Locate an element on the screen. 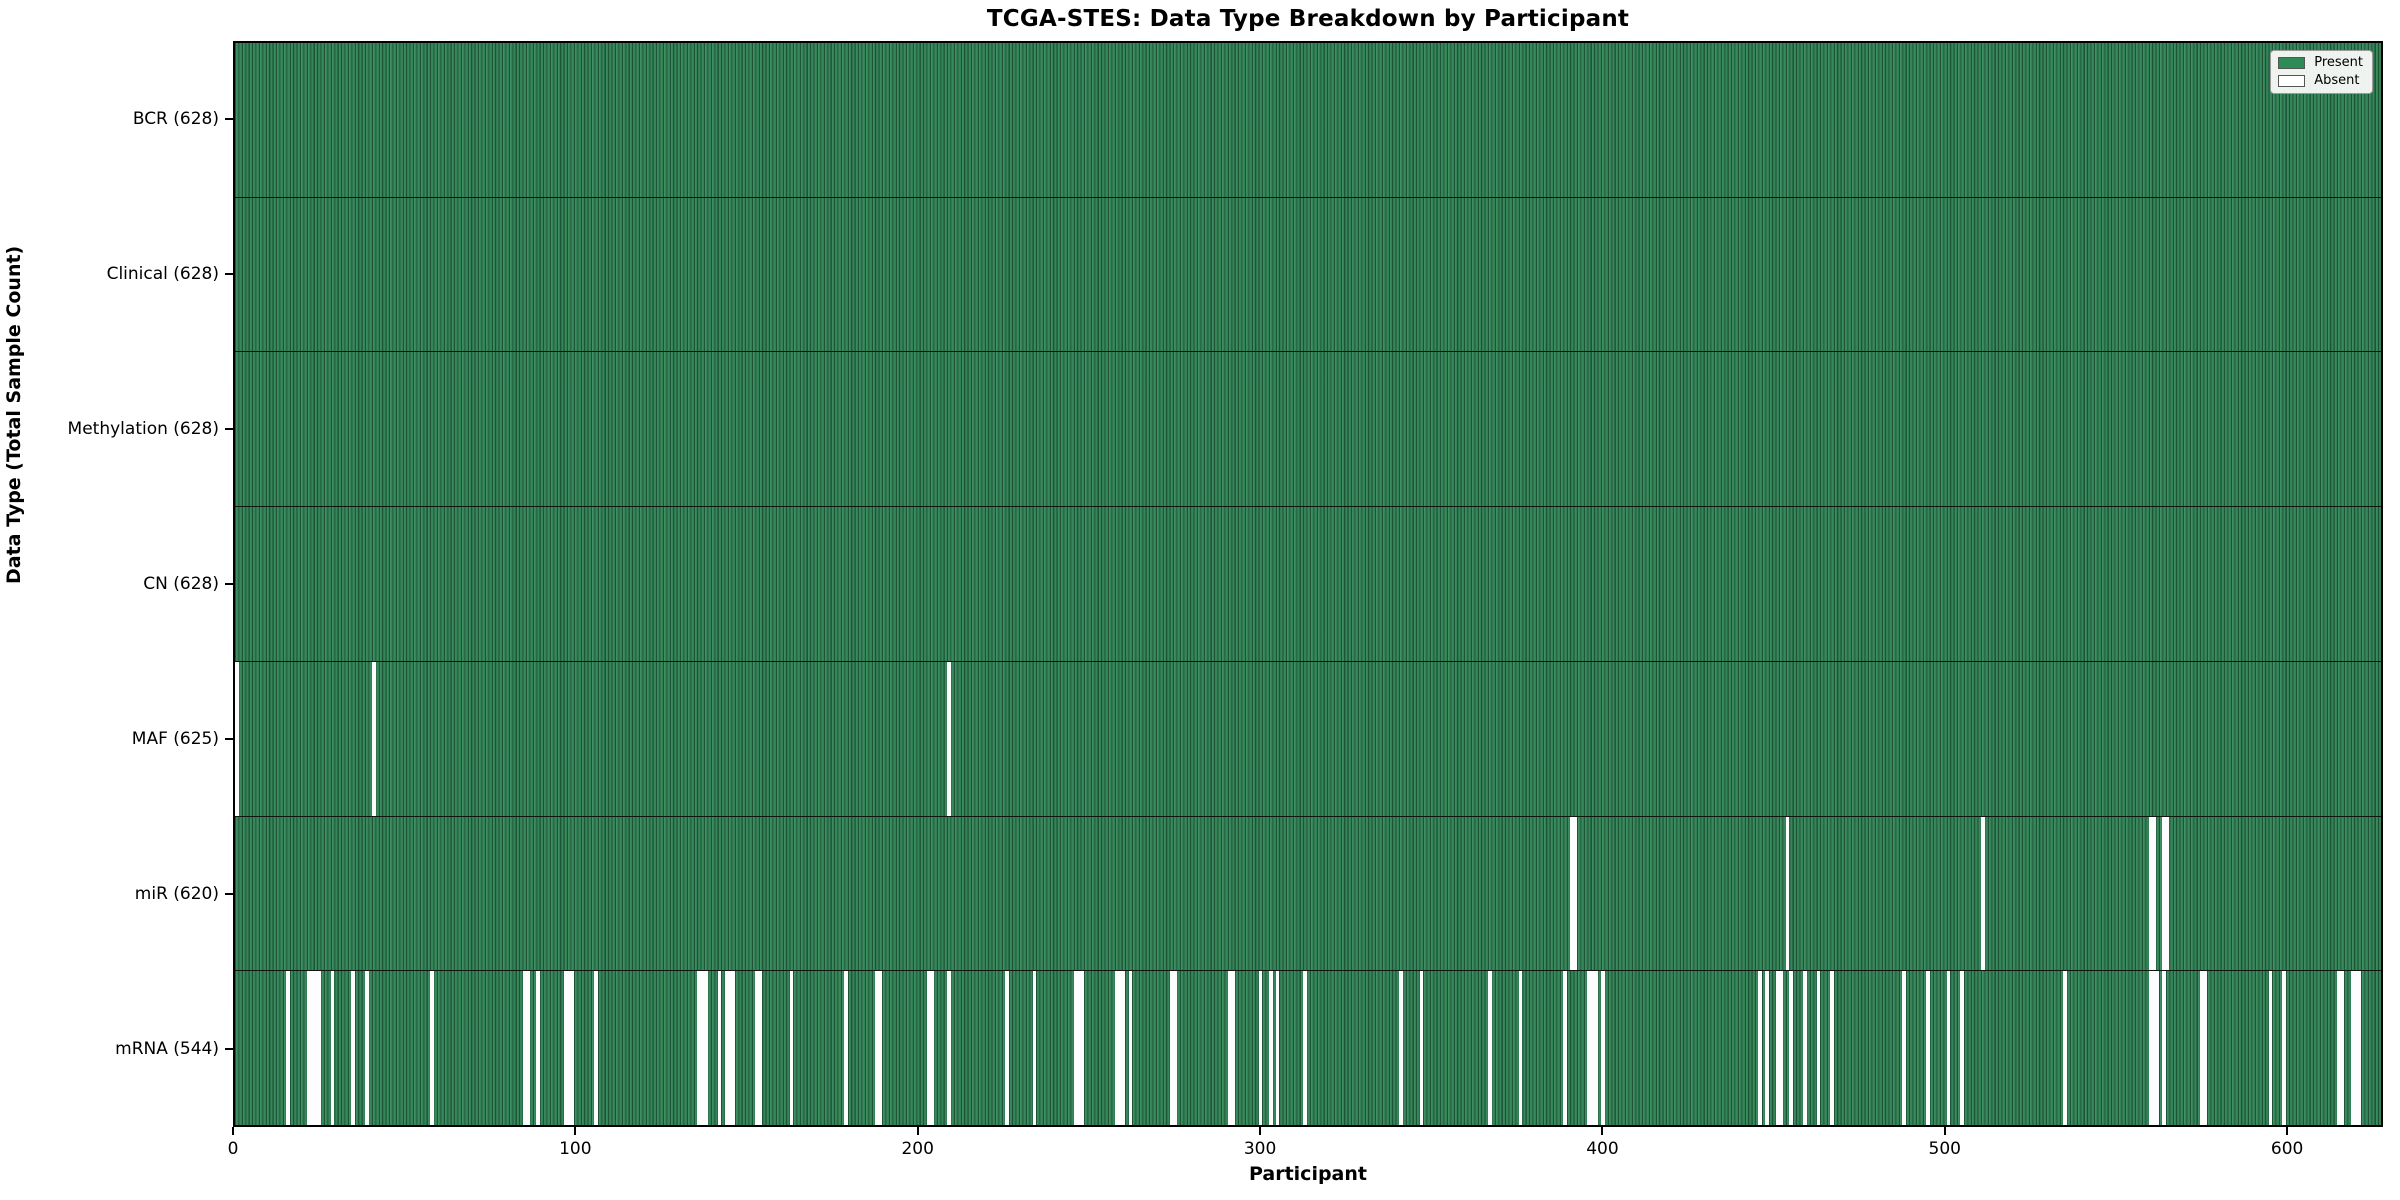 The height and width of the screenshot is (1200, 2400). y-tick-label-BCR: BCR (628) is located at coordinates (175, 118).